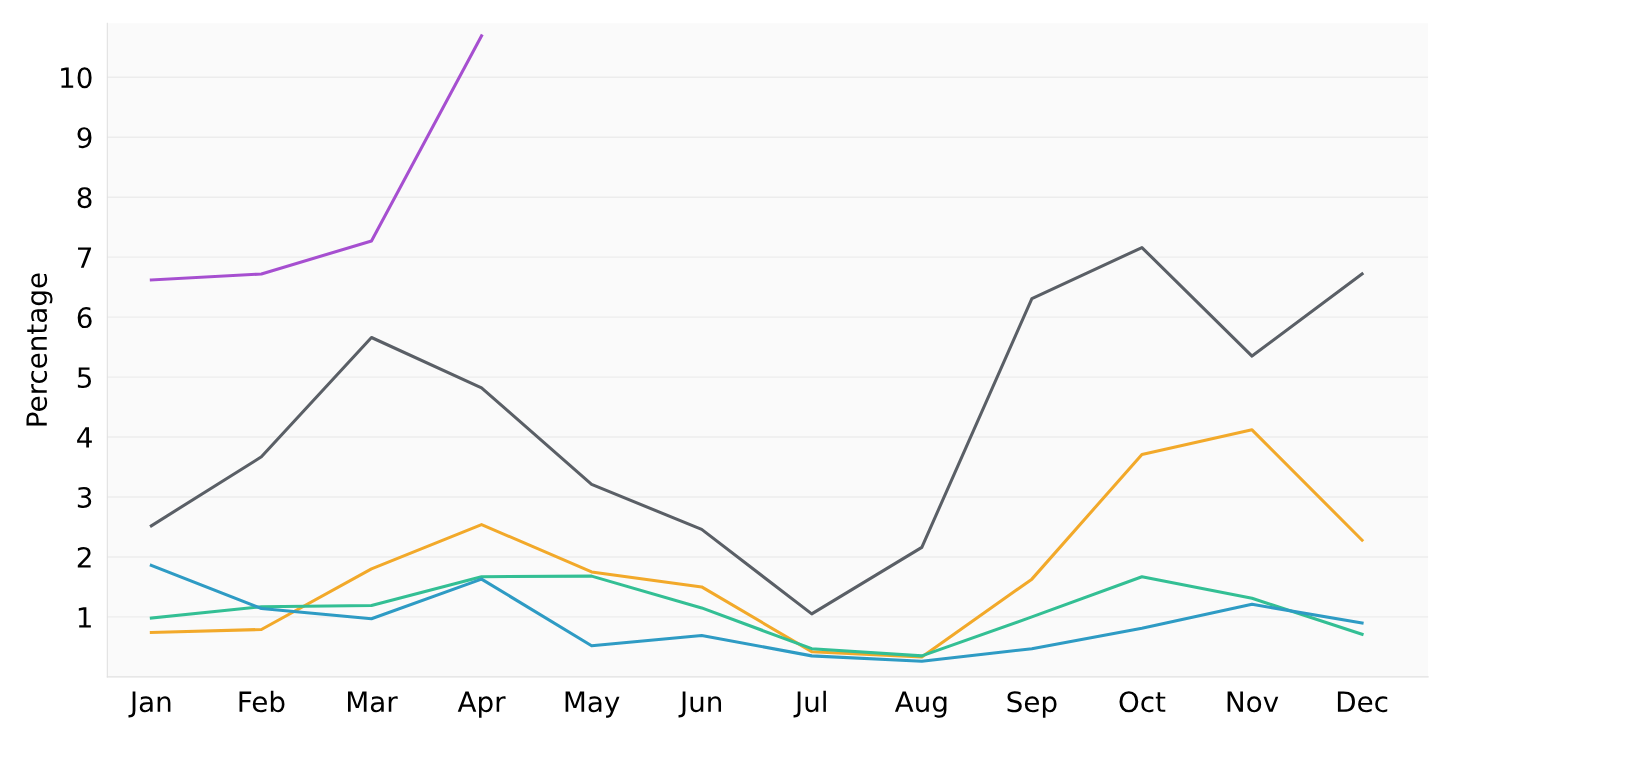  What do you see at coordinates (809, 704) in the screenshot?
I see `x-tick-label: Jul` at bounding box center [809, 704].